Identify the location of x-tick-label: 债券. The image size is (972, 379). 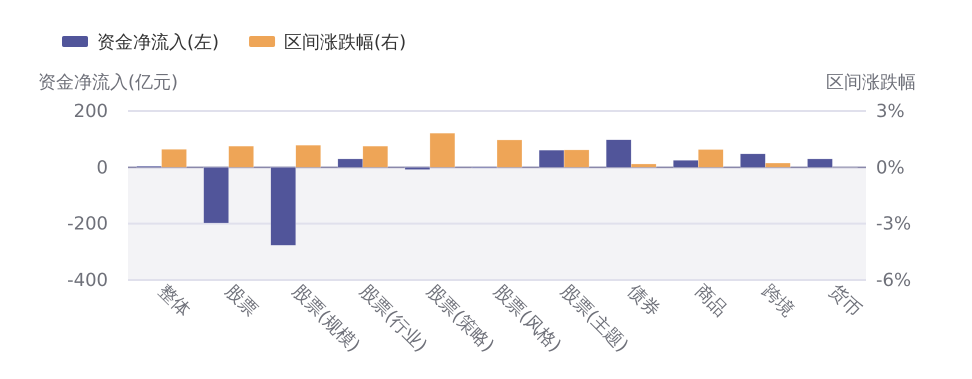
(644, 300).